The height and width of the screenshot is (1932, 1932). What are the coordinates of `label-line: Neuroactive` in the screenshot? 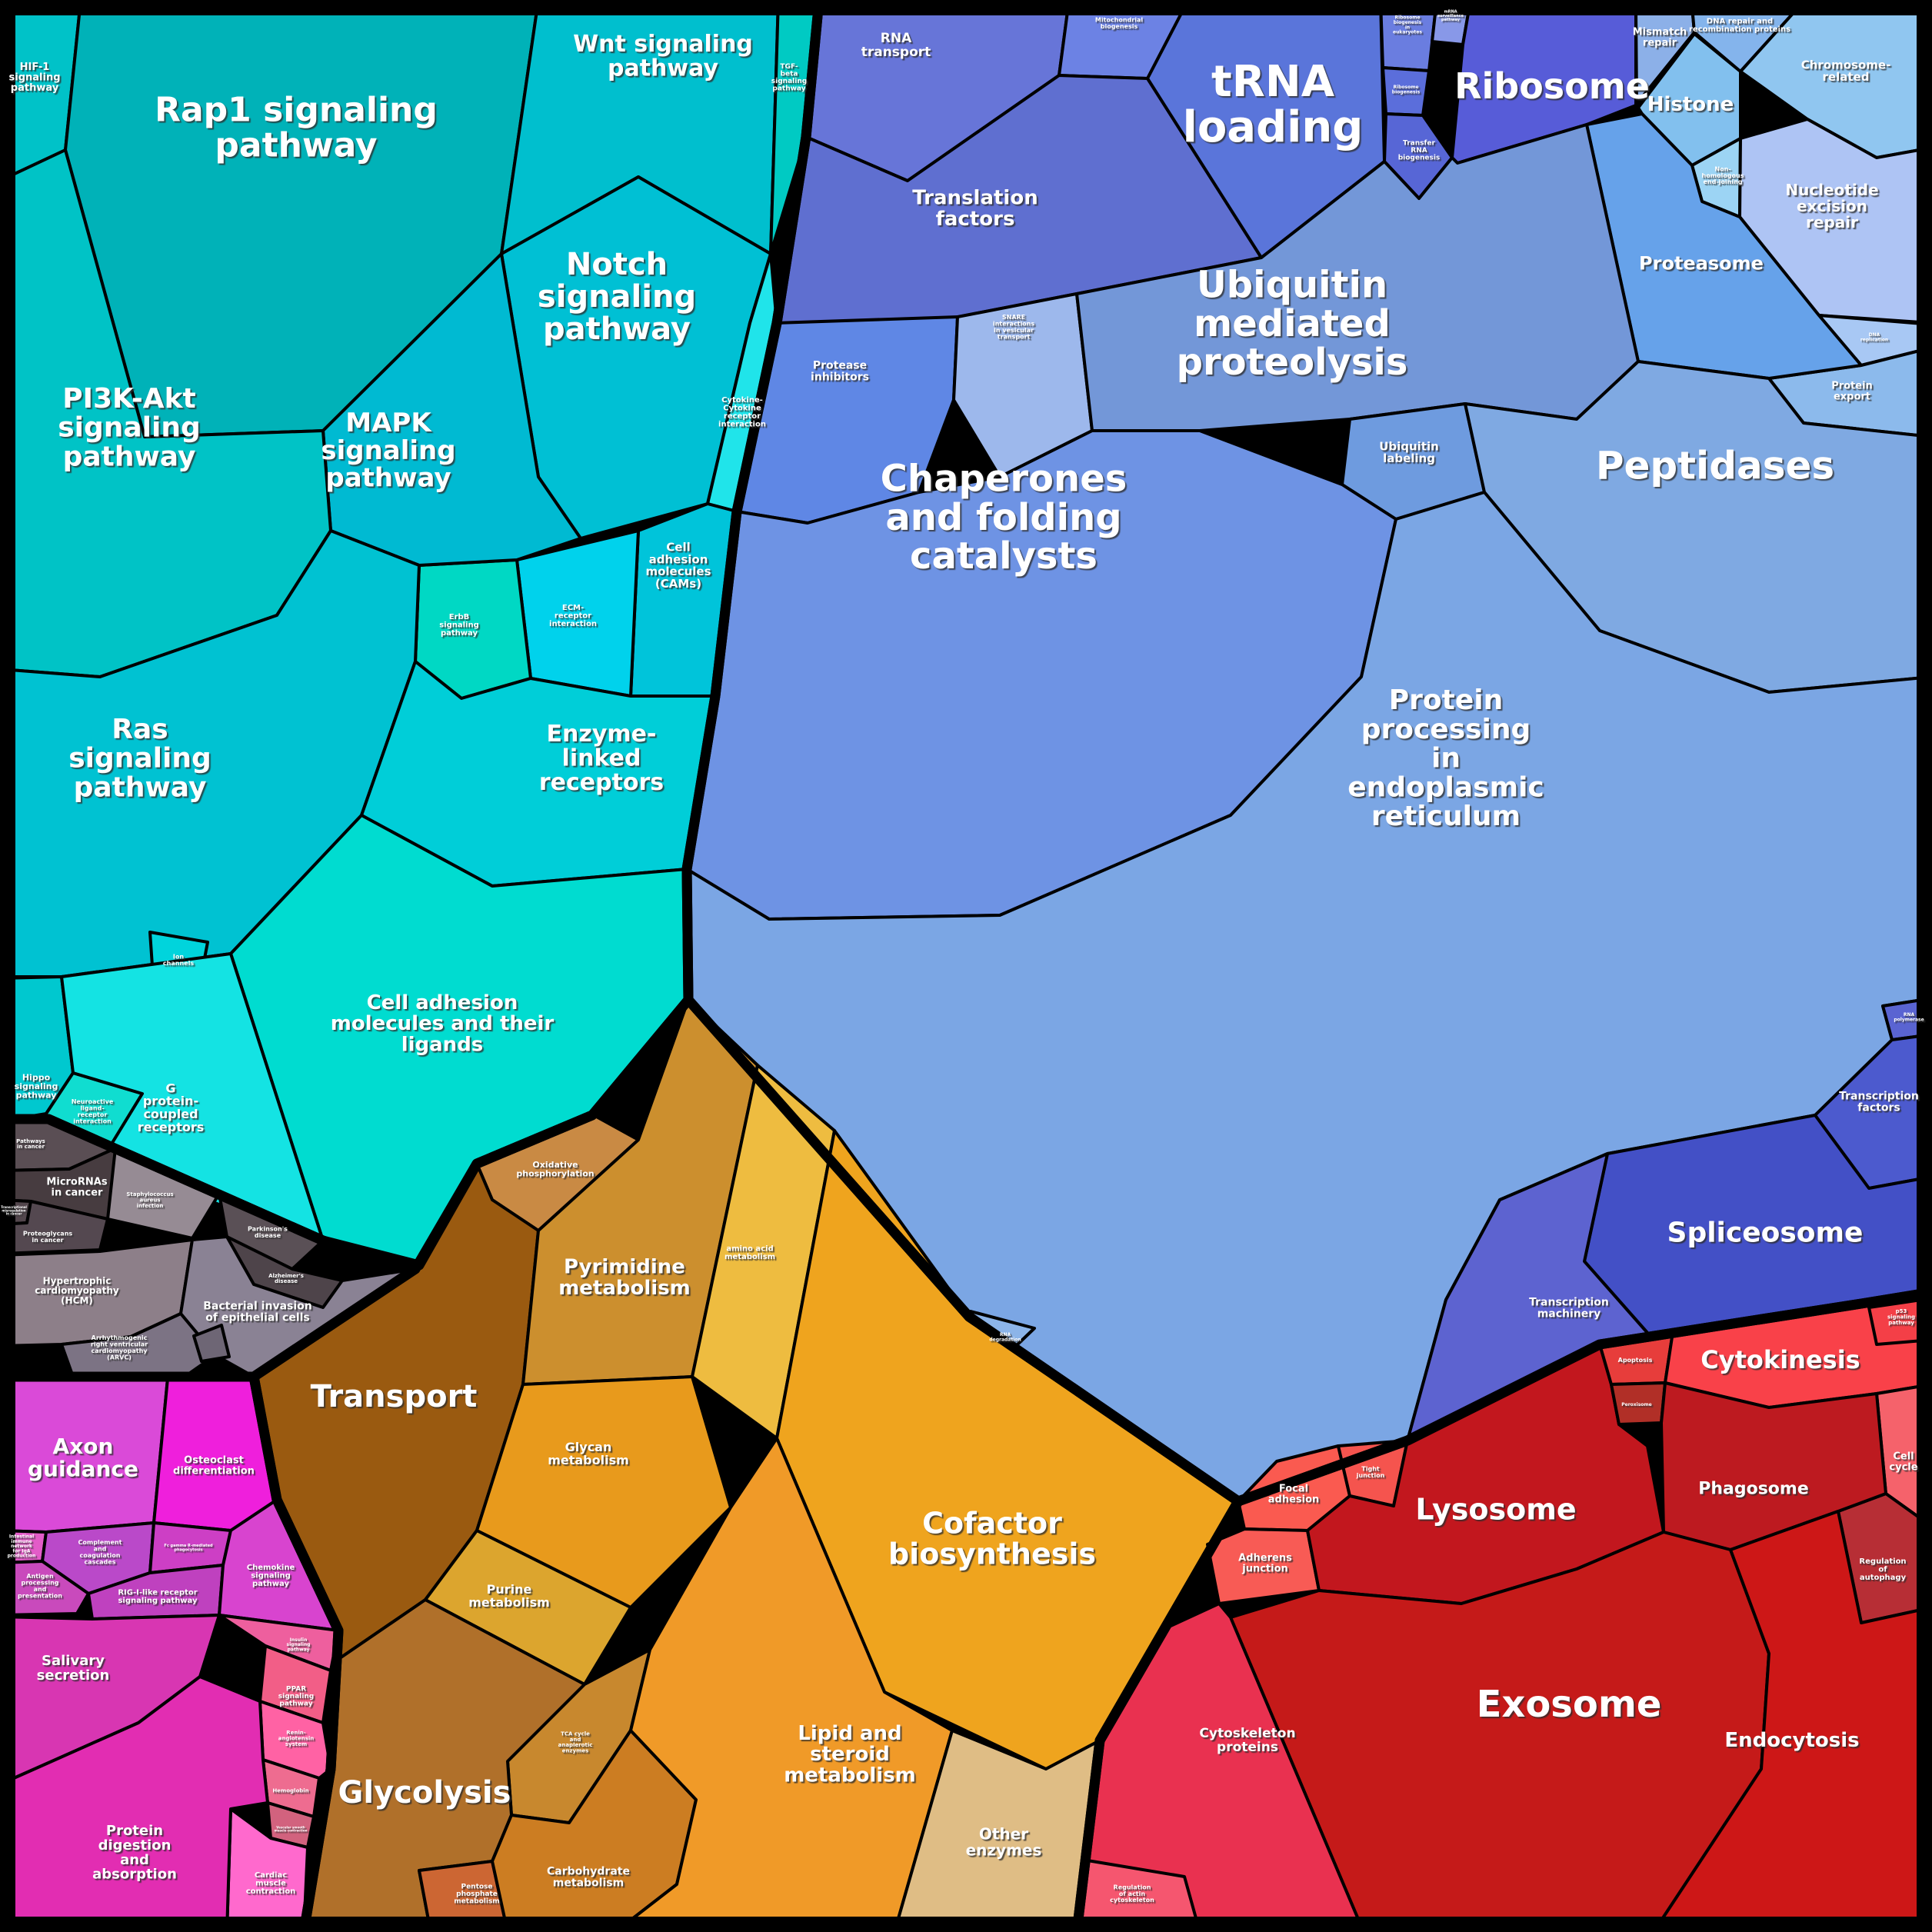 It's located at (93, 1101).